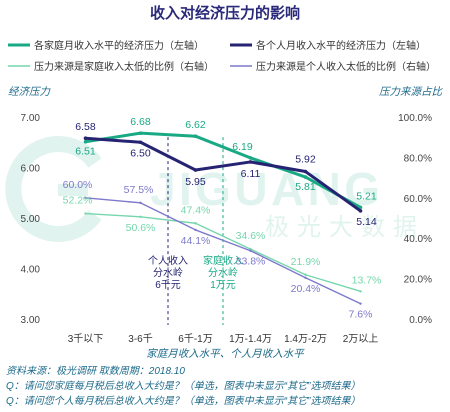  I want to click on threshold-annotation: 个人收入, so click(168, 260).